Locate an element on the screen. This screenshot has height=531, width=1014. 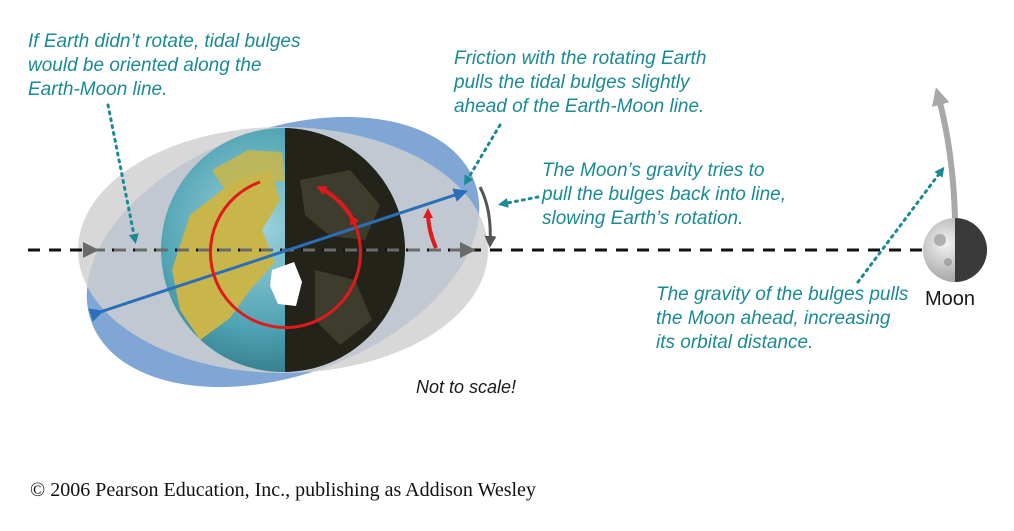
leader-moon-gravity is located at coordinates (519, 201).